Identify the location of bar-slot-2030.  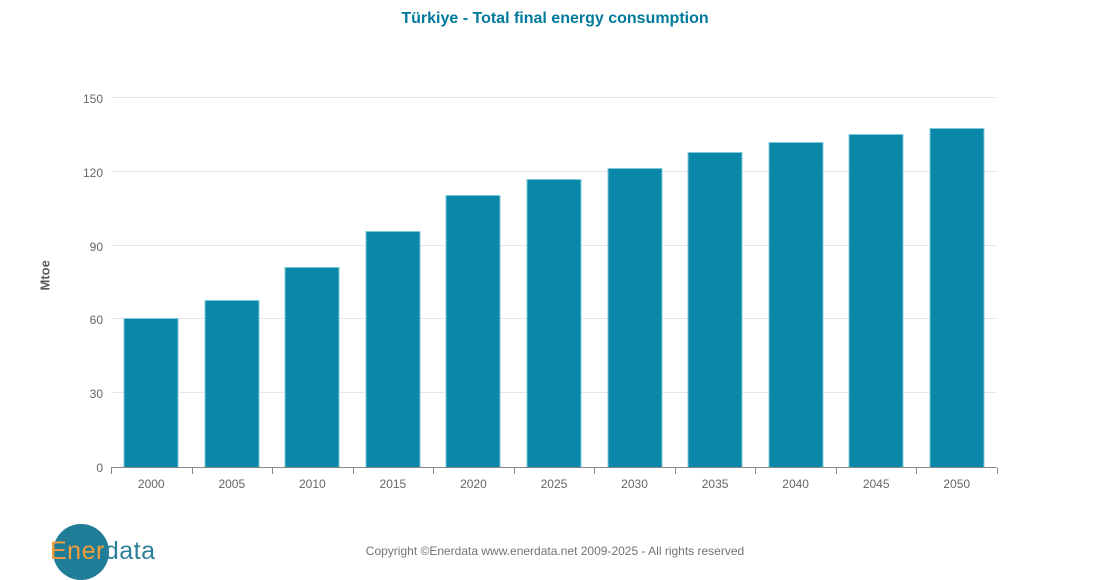
(634, 283).